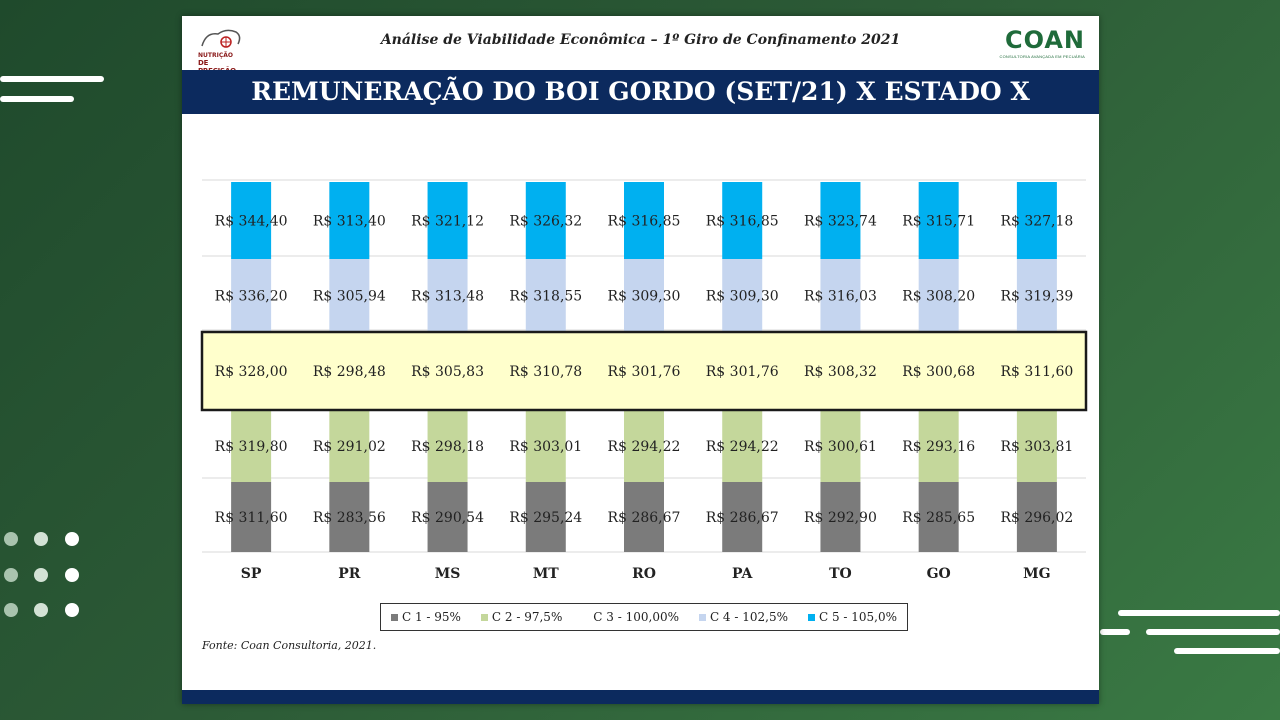  I want to click on data-label: R$ 328,00, so click(251, 372).